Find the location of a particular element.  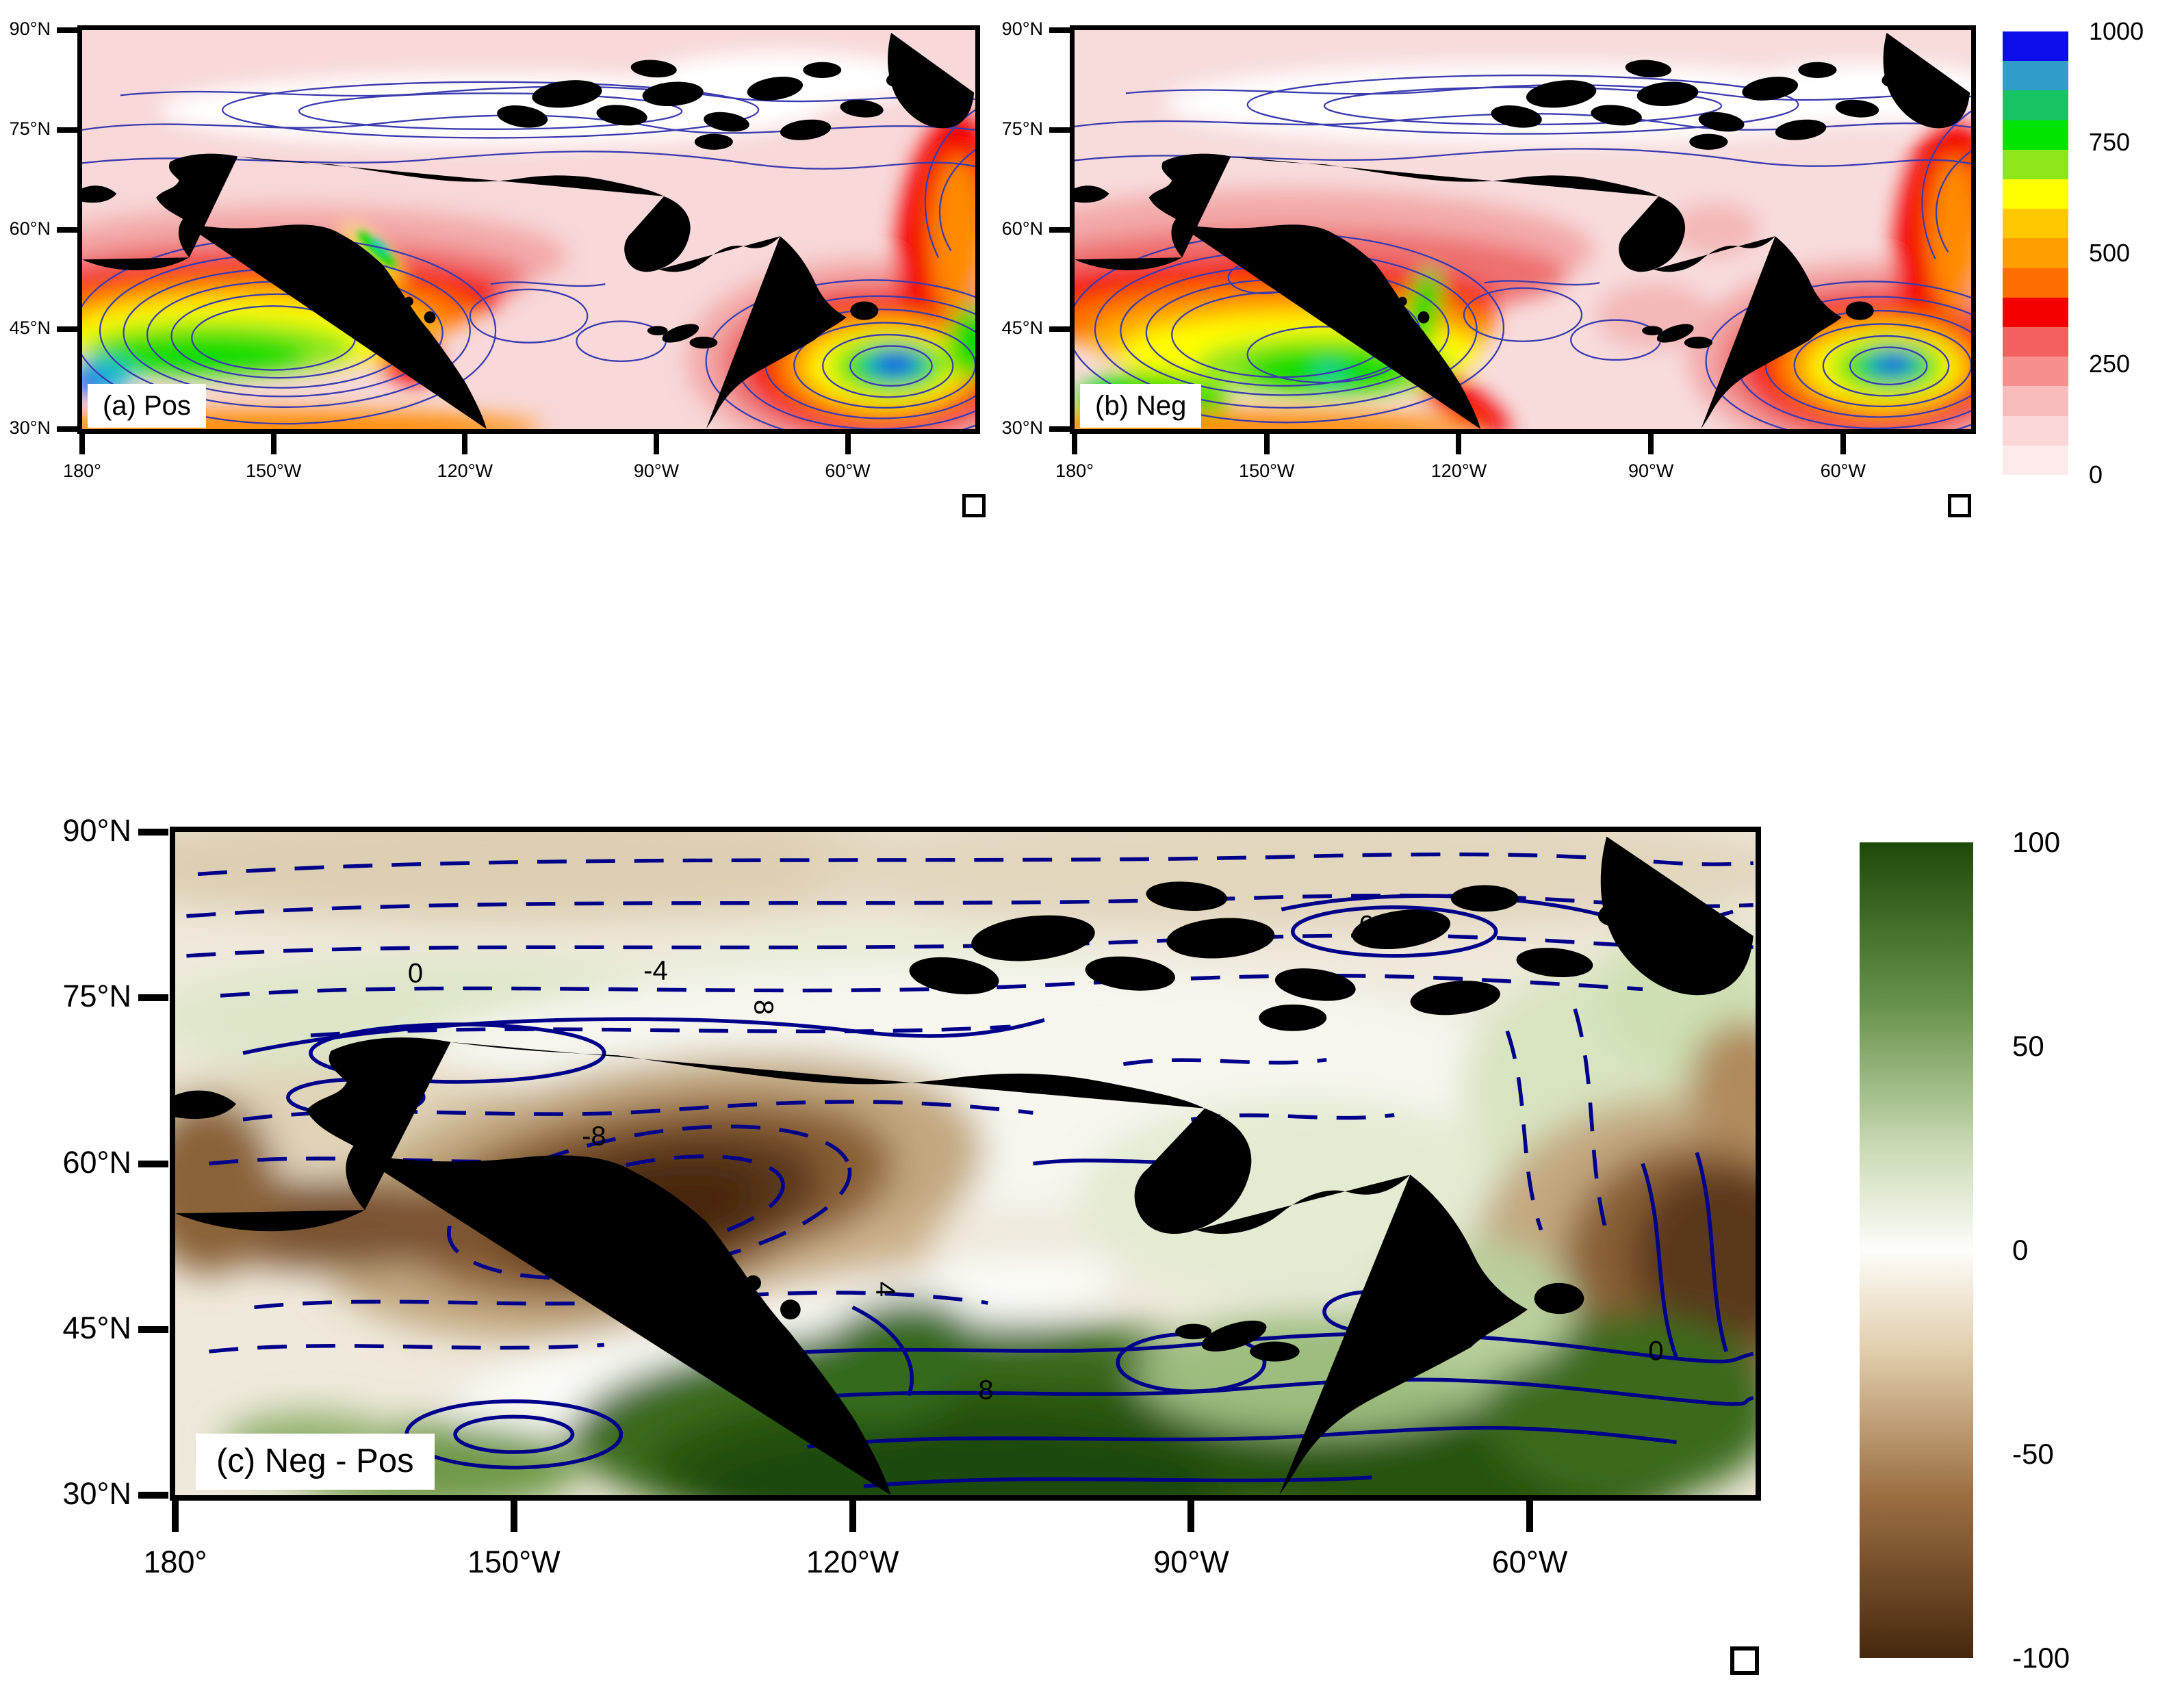

colorbar-bottom-scale is located at coordinates (1916, 1250).